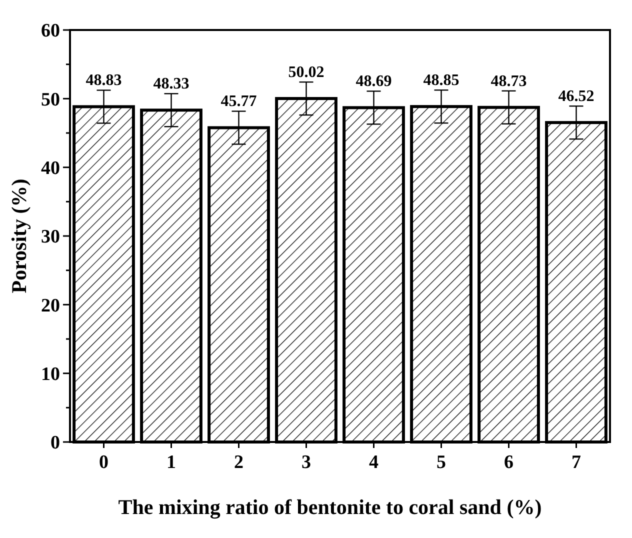  I want to click on x-tick-label: 4, so click(374, 462).